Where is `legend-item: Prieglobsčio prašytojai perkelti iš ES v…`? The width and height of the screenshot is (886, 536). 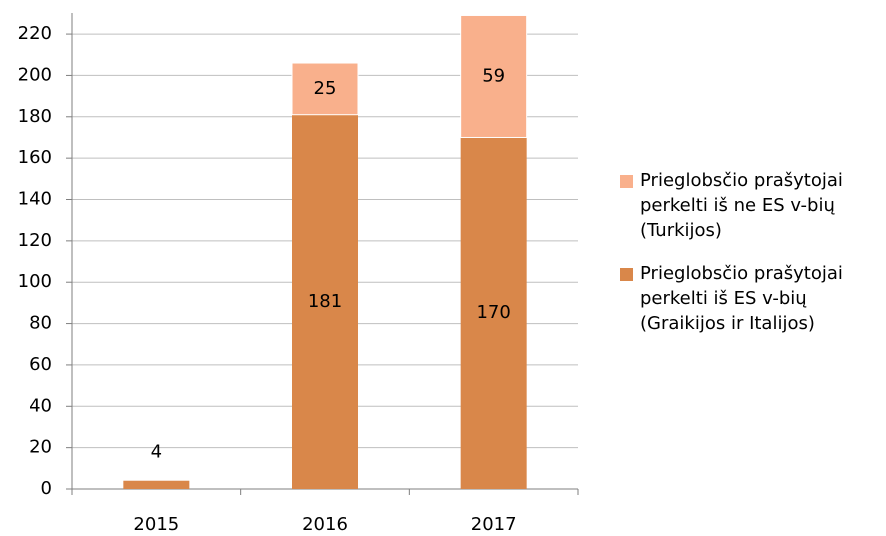
legend-item: Prieglobsčio prašytojai perkelti iš ES v… is located at coordinates (753, 298).